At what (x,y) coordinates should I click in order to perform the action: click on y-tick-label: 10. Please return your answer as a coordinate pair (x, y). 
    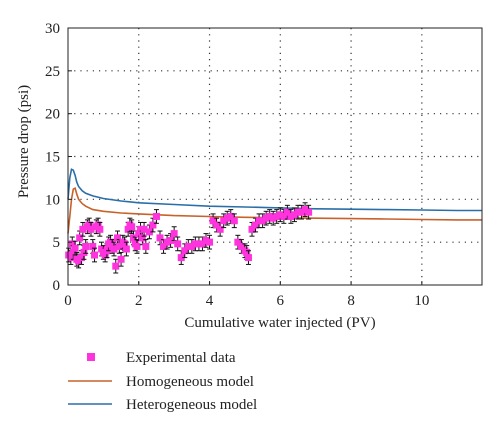
    Looking at the image, I should click on (52, 200).